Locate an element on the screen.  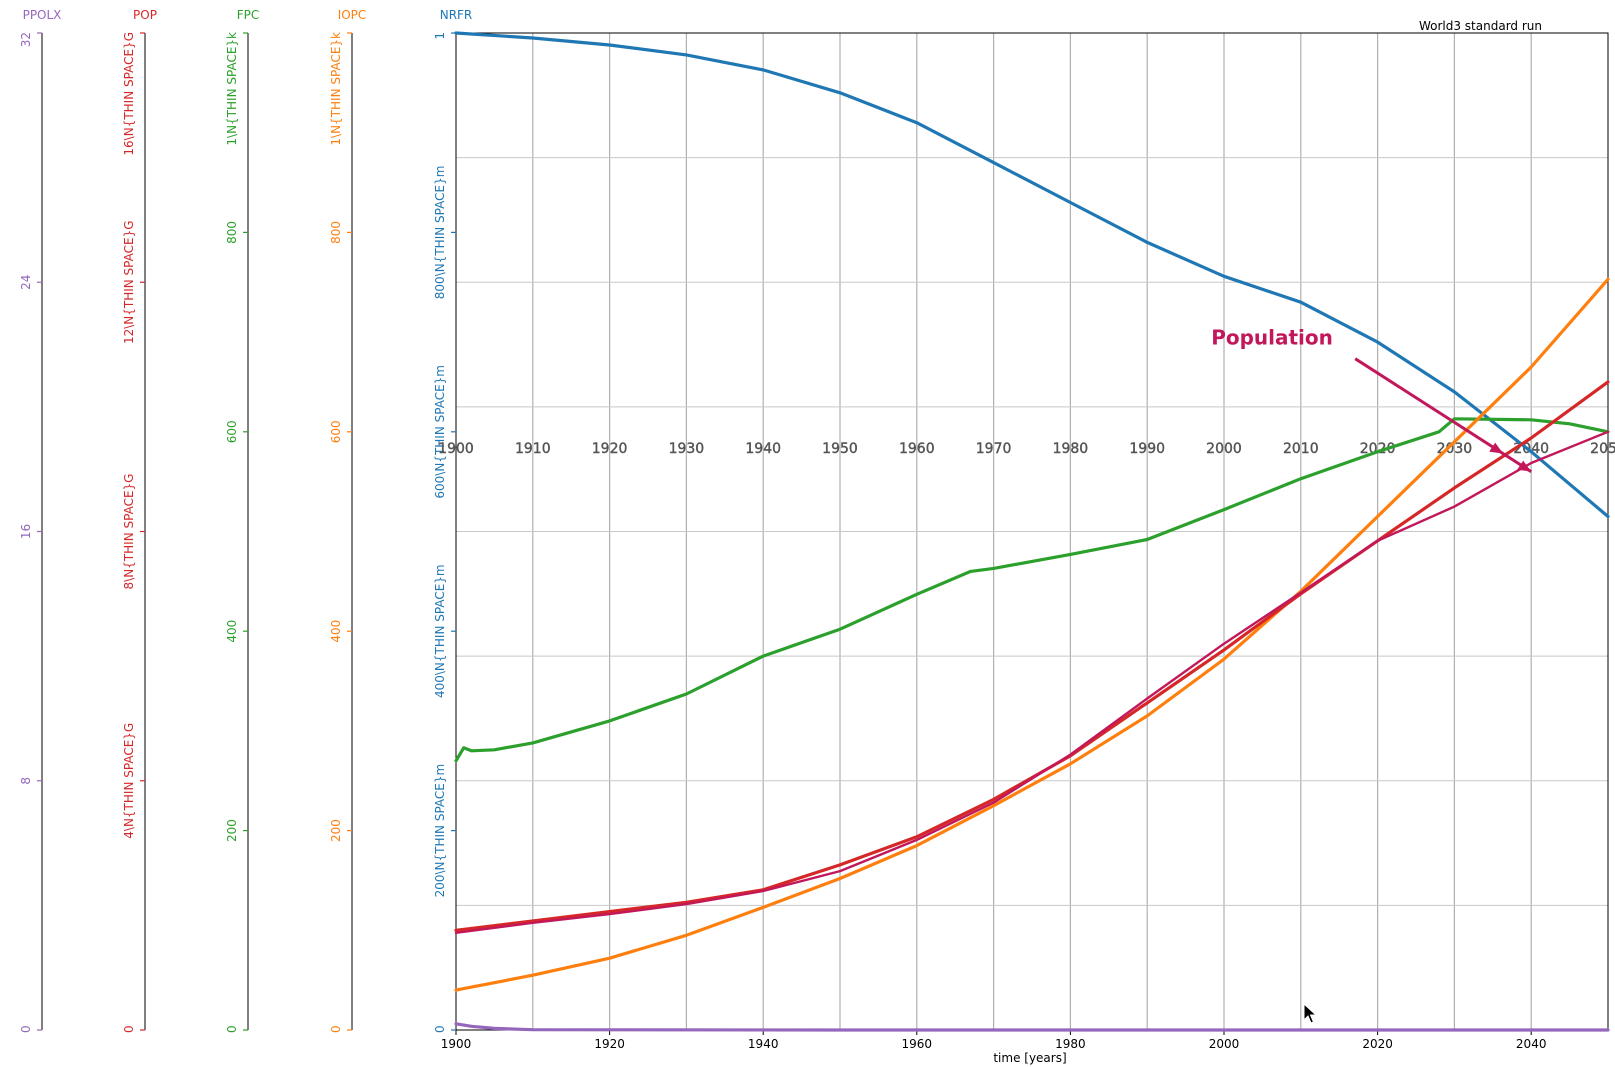
y-axis-name: NRFR is located at coordinates (456, 15).